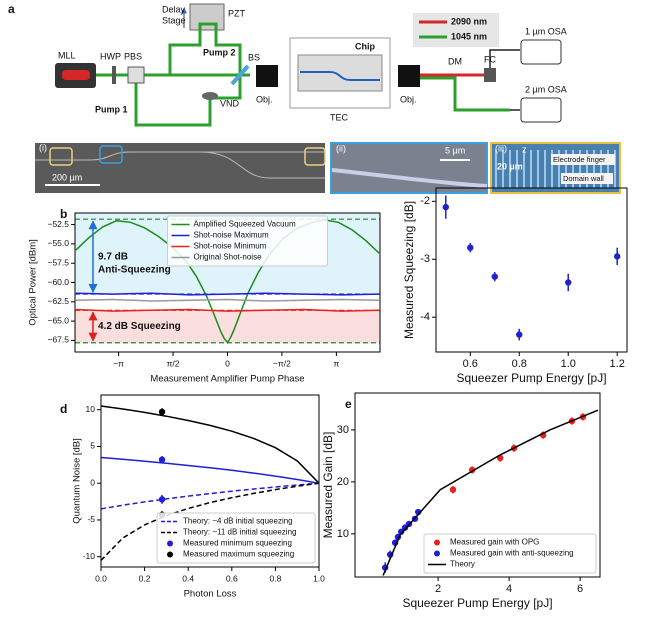 The width and height of the screenshot is (648, 626). What do you see at coordinates (67, 55) in the screenshot?
I see `label: MLL` at bounding box center [67, 55].